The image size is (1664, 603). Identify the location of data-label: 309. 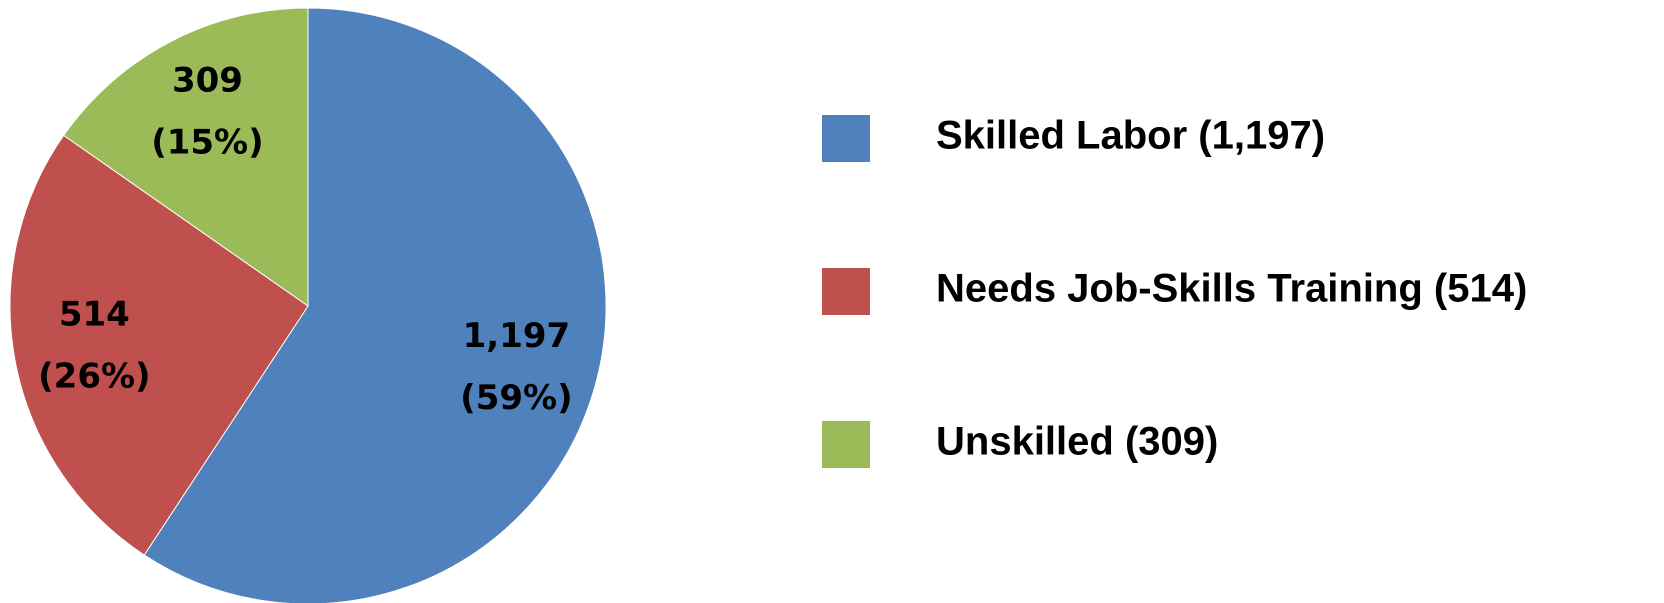
(207, 81).